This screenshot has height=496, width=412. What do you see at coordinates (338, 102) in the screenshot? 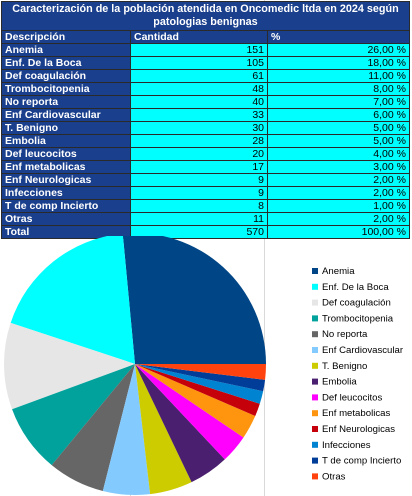
I see `cell-percent: 7,00 %` at bounding box center [338, 102].